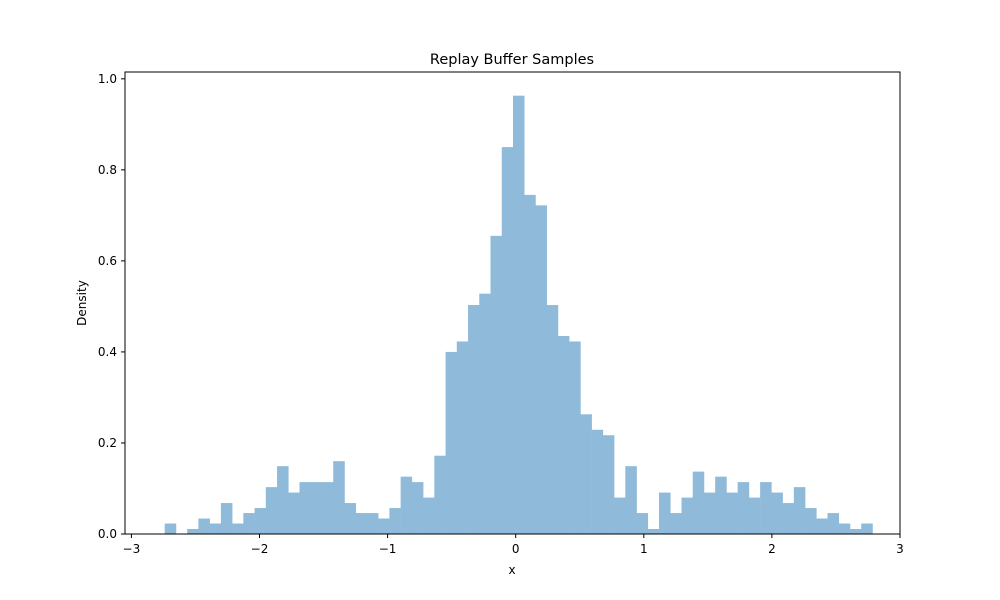 The height and width of the screenshot is (600, 1000). Describe the element at coordinates (107, 261) in the screenshot. I see `y-tick-label: 0.6` at that location.